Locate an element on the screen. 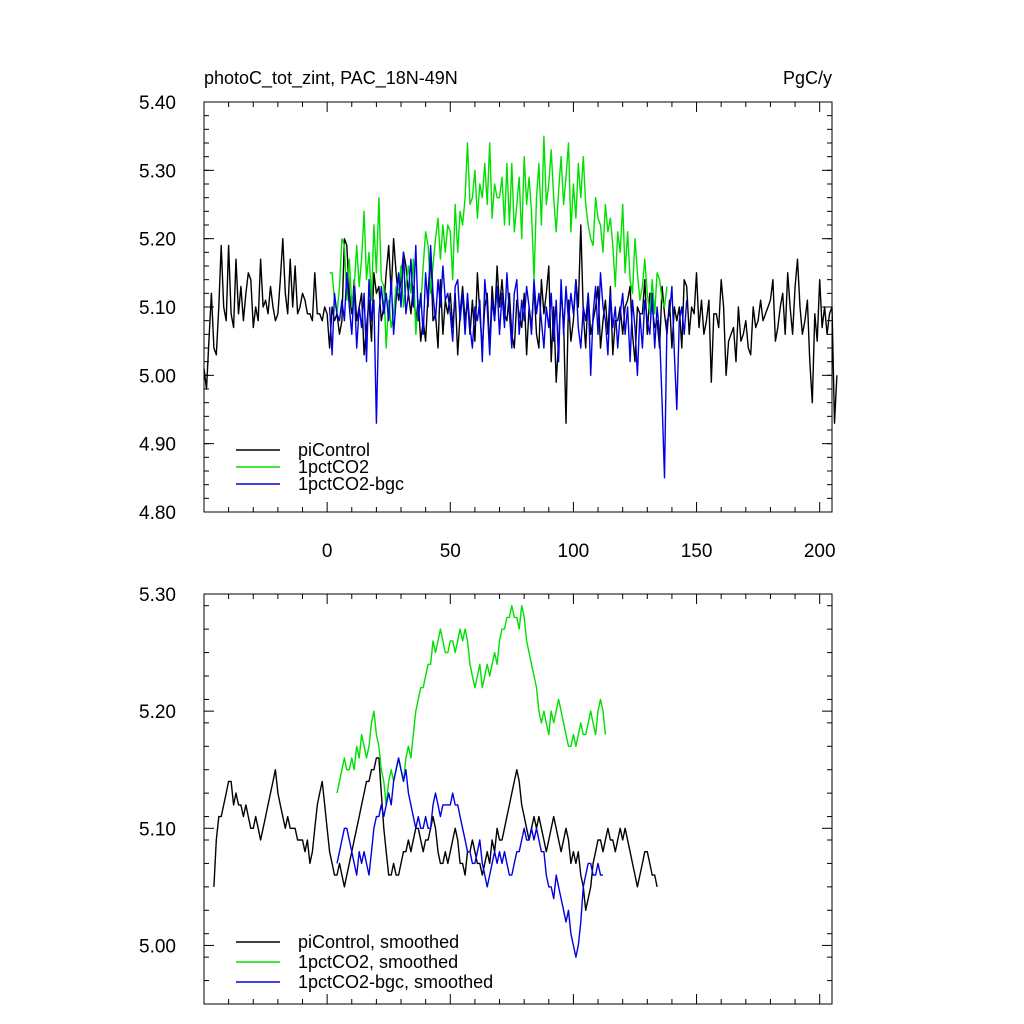 This screenshot has height=1024, width=1024. legend-label: piControl is located at coordinates (334, 450).